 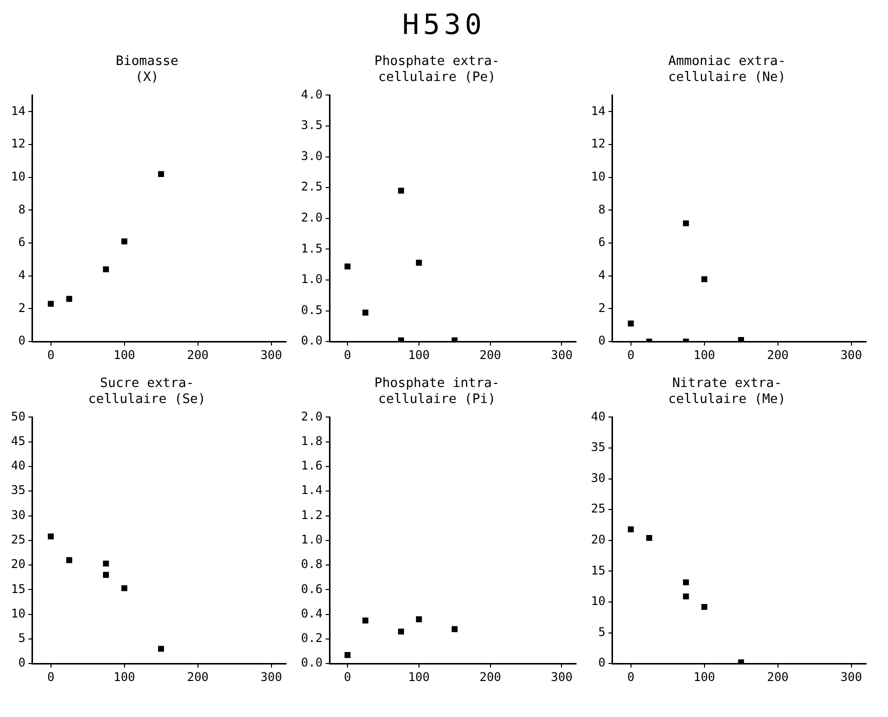 I want to click on y-tick-label: 3.0, so click(x=311, y=155).